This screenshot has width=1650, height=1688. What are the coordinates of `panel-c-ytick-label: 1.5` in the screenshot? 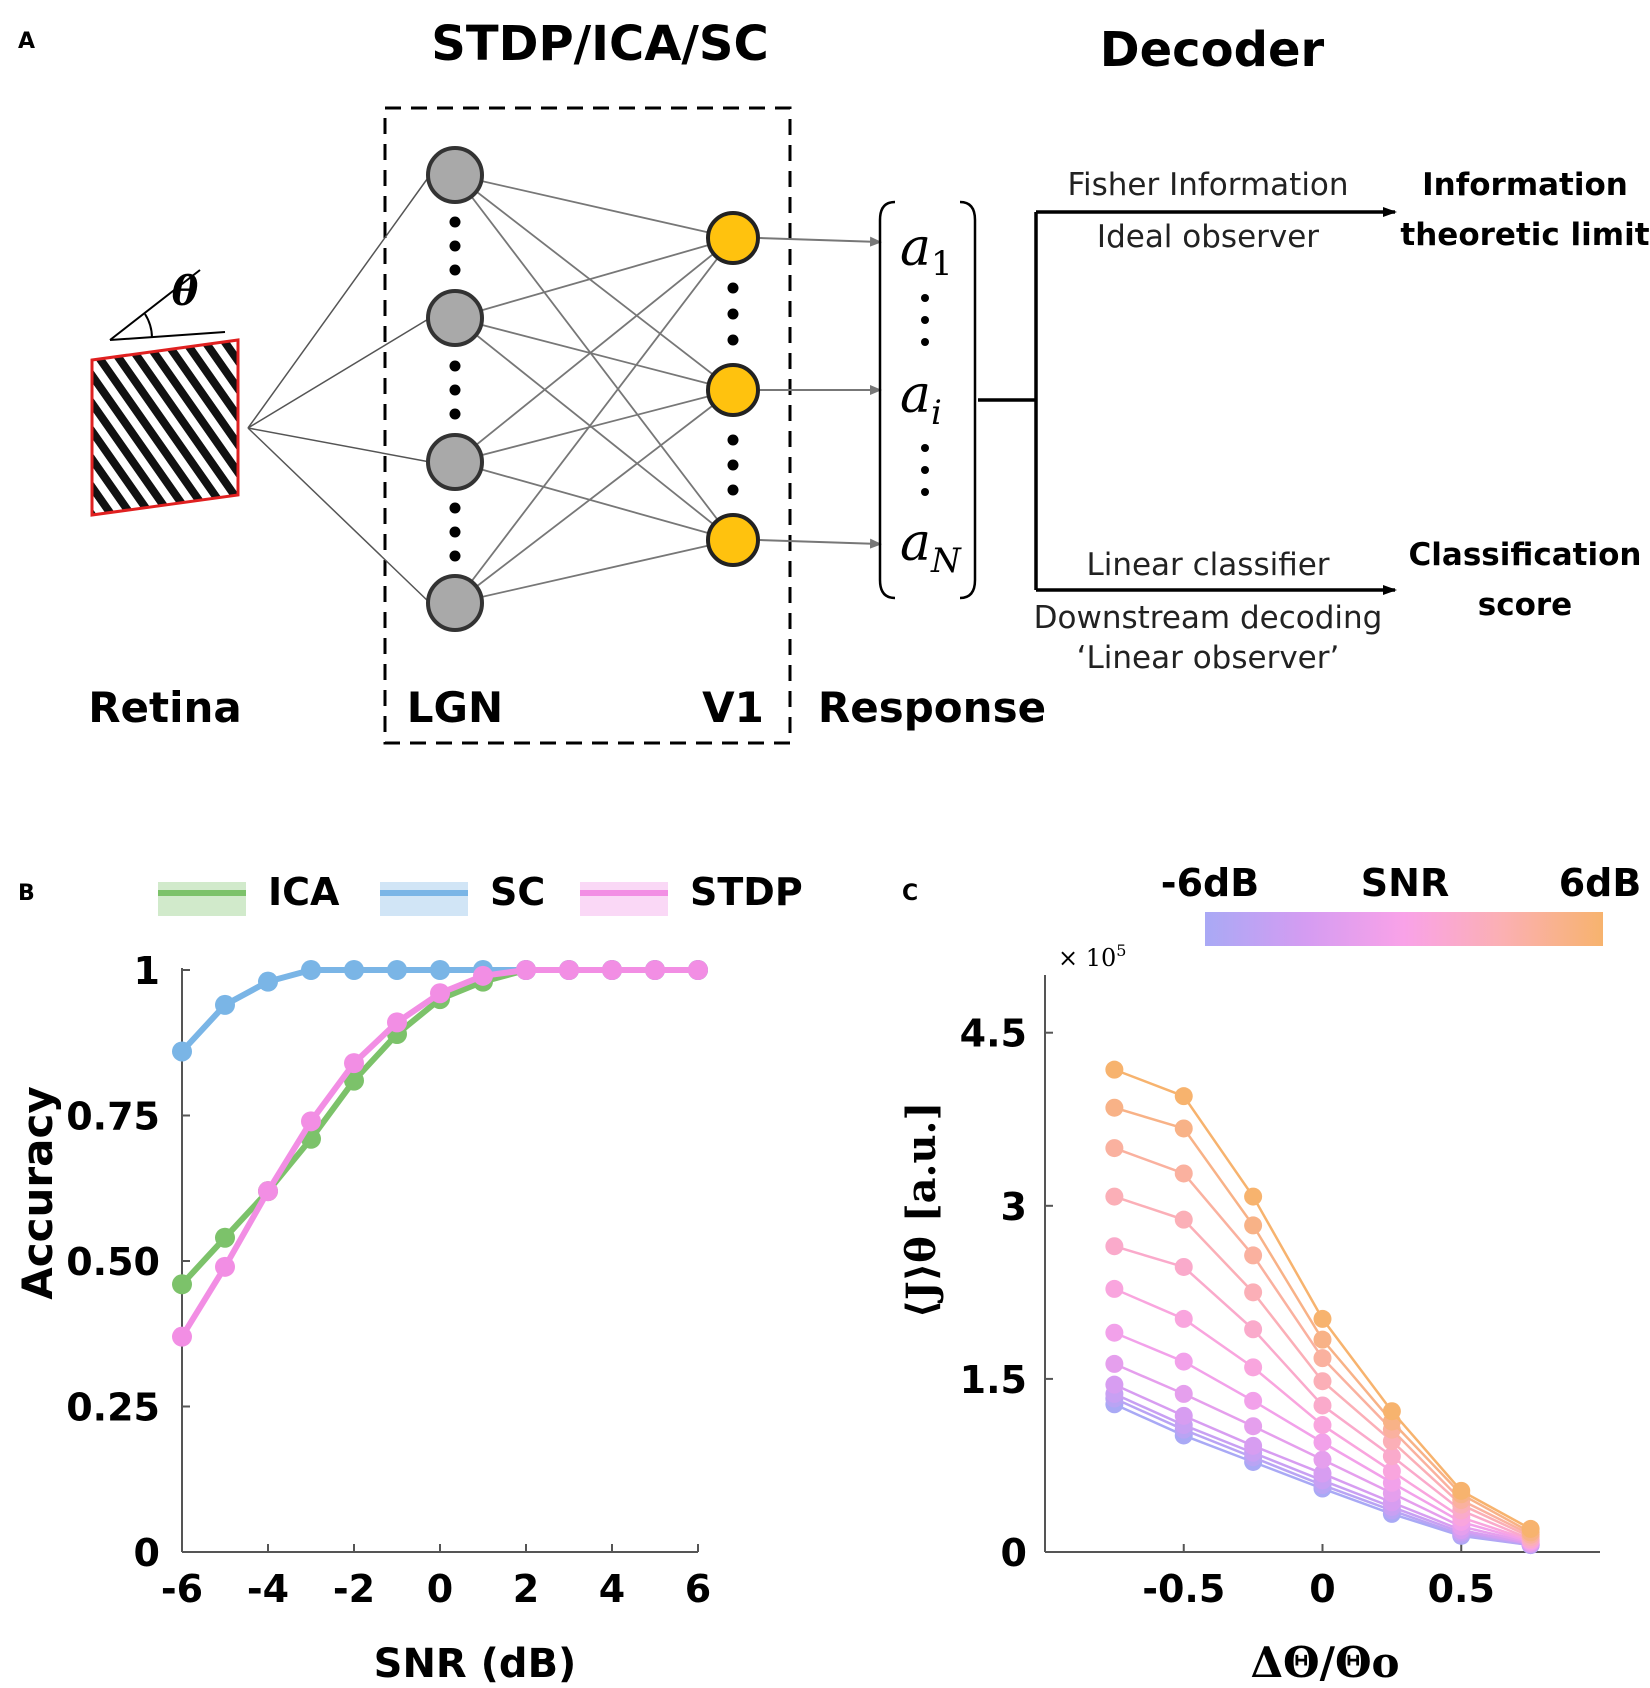 It's located at (993, 1380).